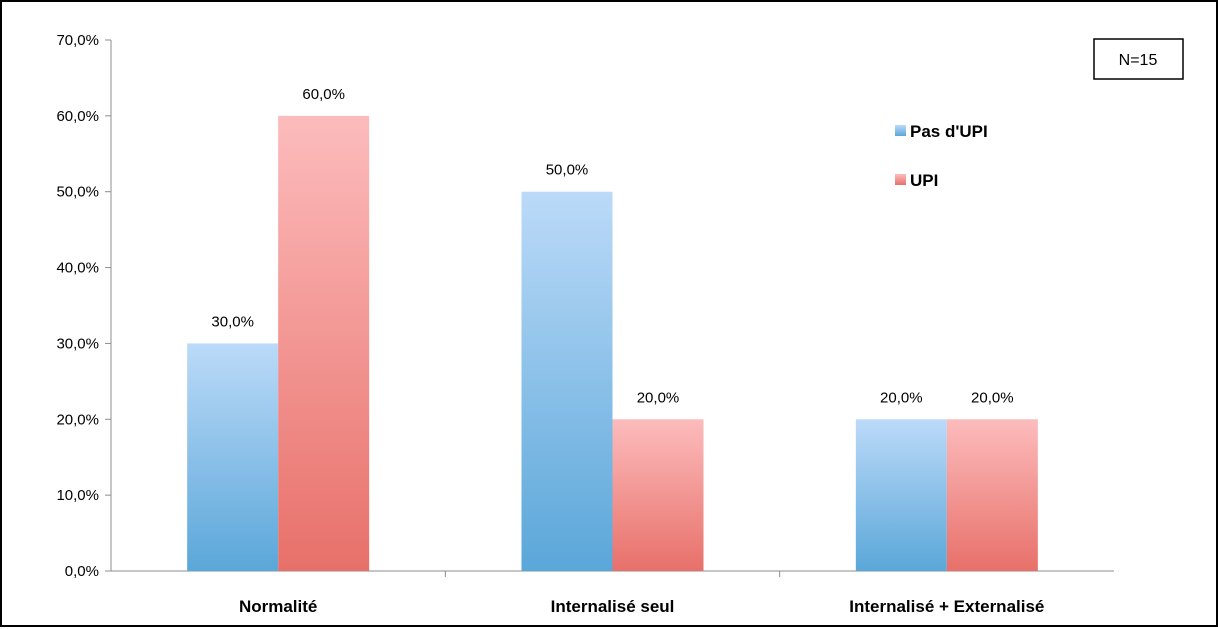 This screenshot has width=1218, height=629. I want to click on data-label: 30,0%, so click(232, 321).